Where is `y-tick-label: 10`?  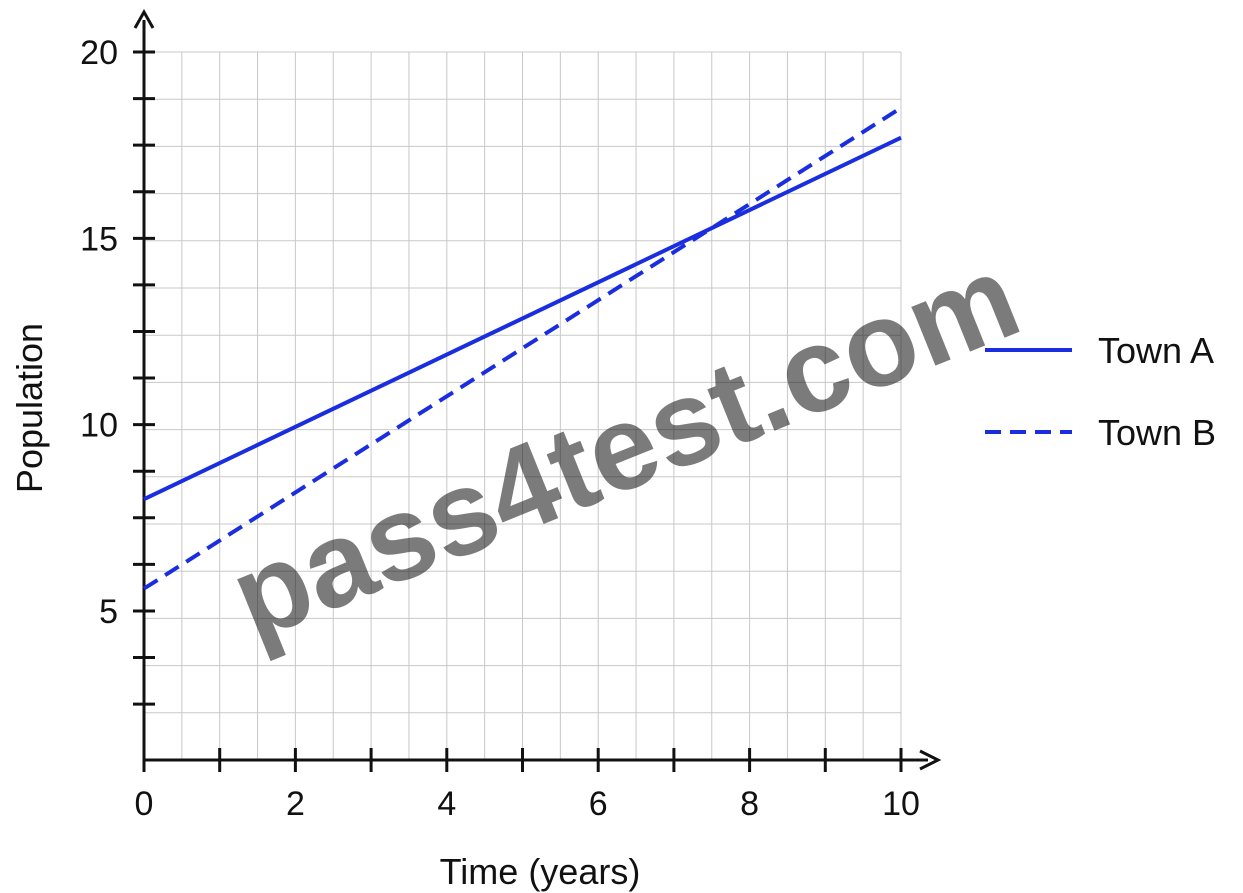 y-tick-label: 10 is located at coordinates (99, 426).